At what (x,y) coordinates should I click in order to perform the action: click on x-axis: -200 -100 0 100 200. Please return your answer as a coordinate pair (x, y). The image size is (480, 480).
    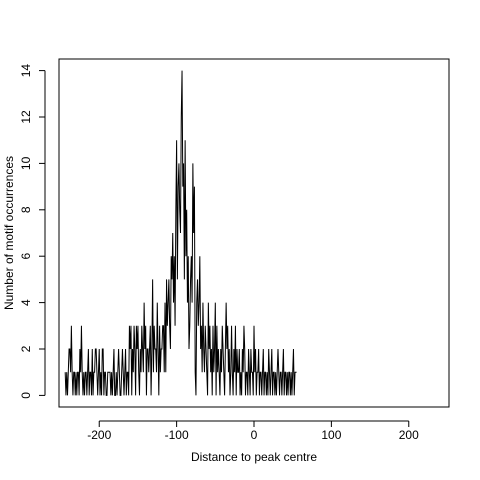
    Looking at the image, I should click on (253, 431).